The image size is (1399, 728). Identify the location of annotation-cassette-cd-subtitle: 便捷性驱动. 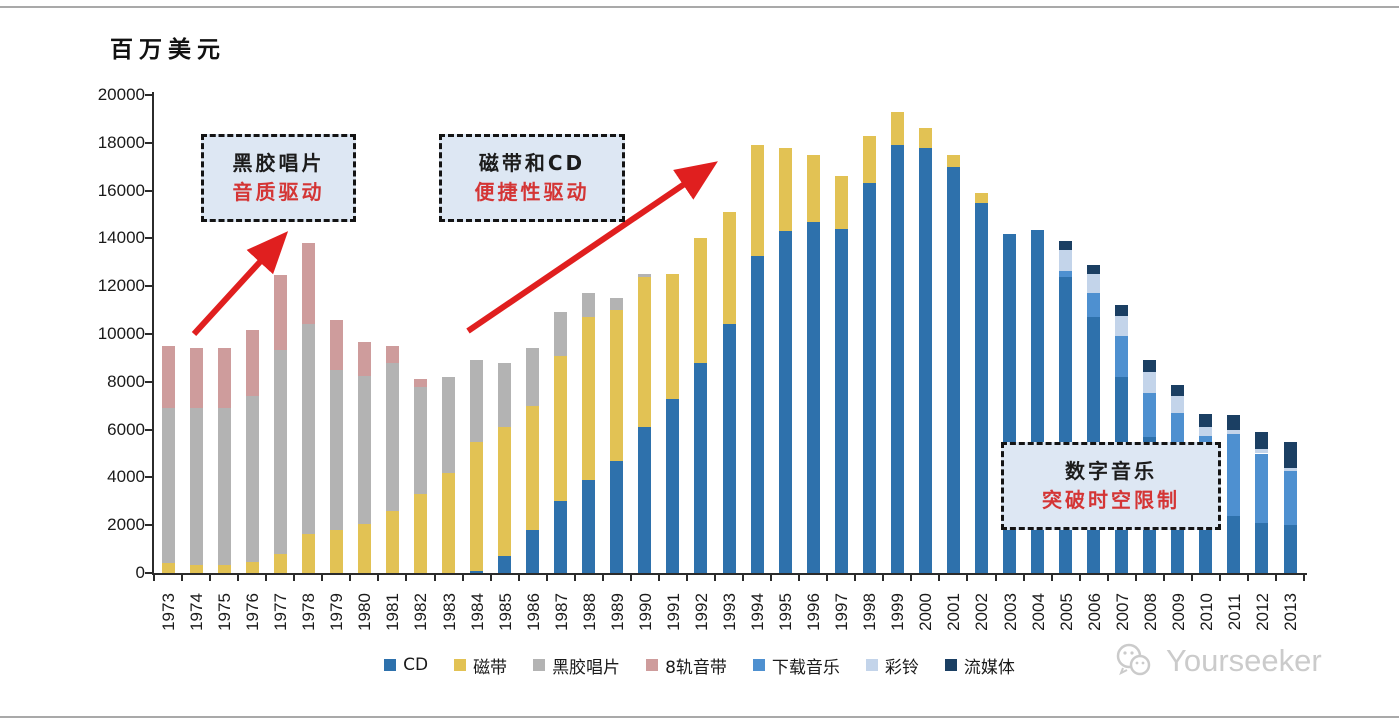
(532, 192).